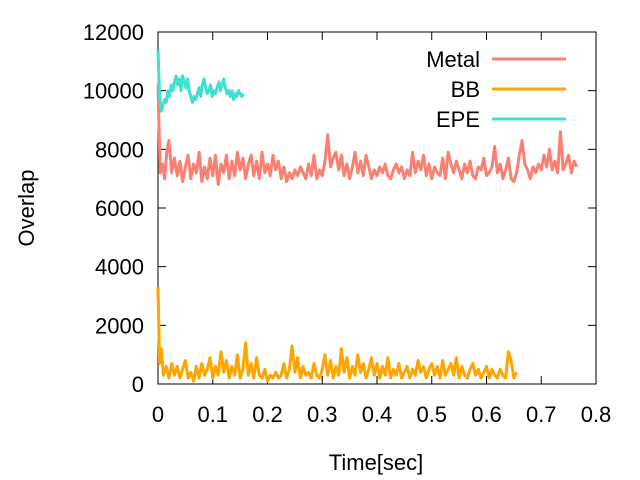 This screenshot has width=640, height=480. Describe the element at coordinates (486, 414) in the screenshot. I see `x-tick-label: 0.6` at that location.